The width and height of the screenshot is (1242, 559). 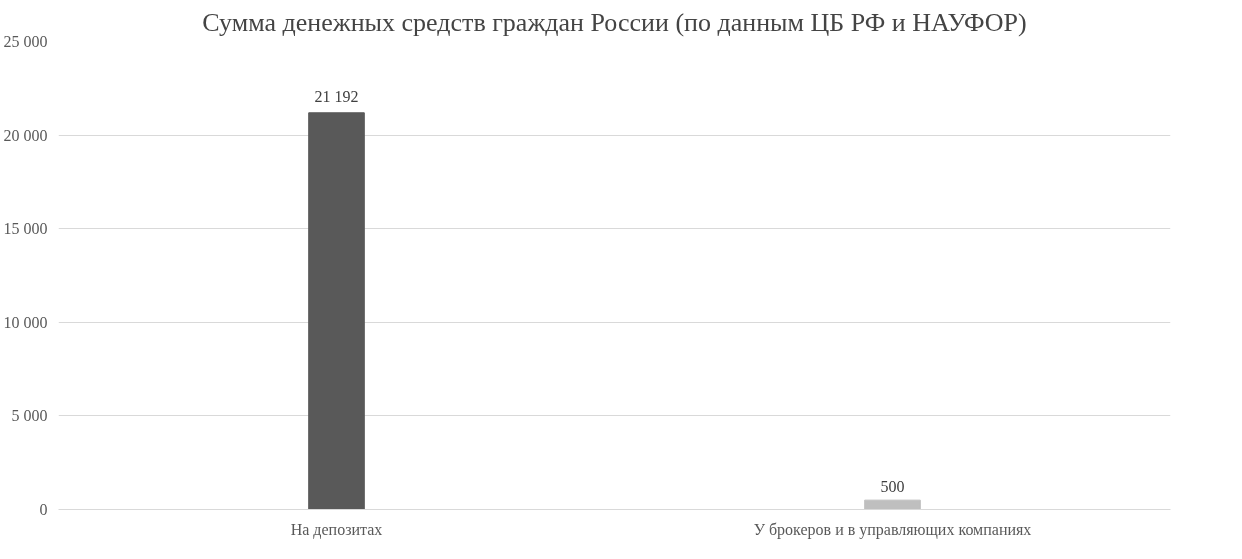 What do you see at coordinates (892, 487) in the screenshot?
I see `data-label: 500` at bounding box center [892, 487].